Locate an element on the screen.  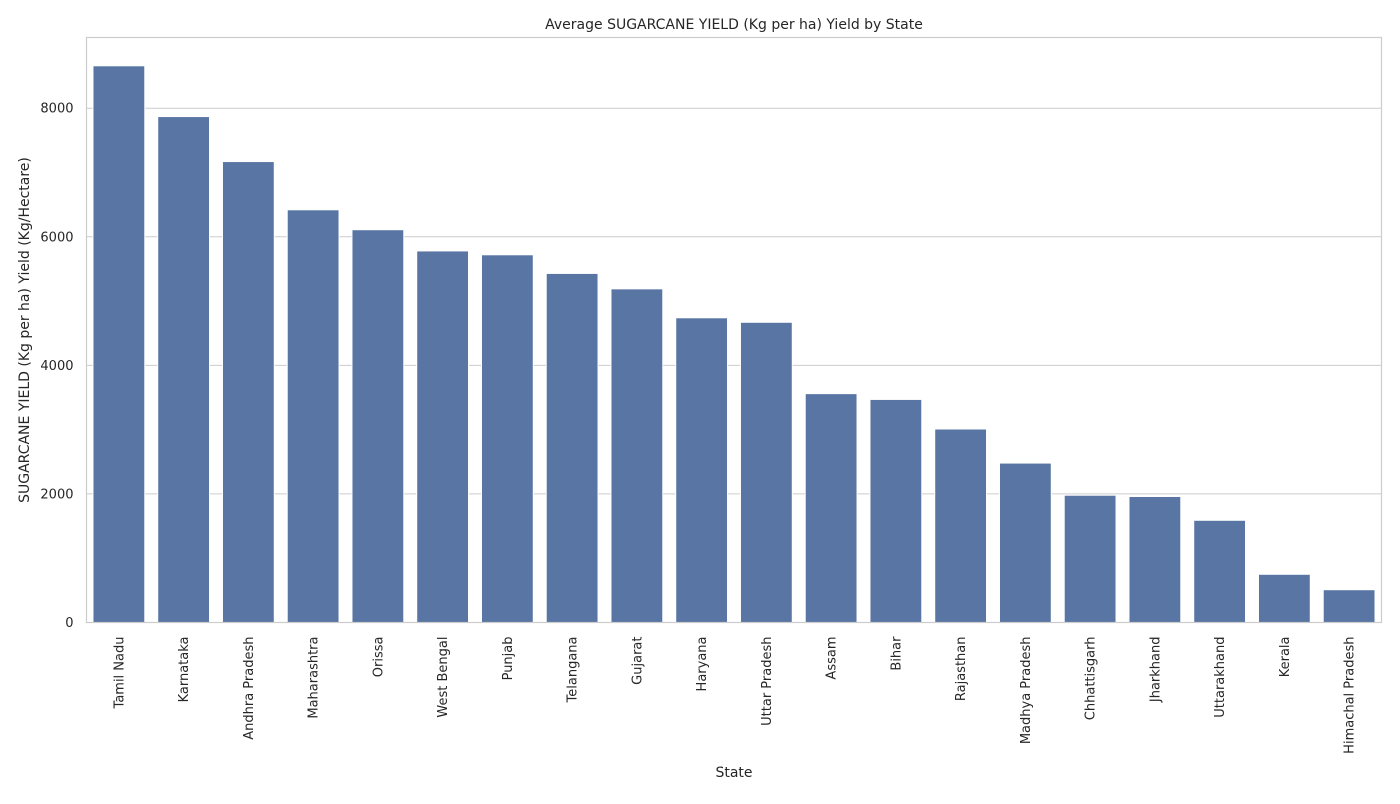
x-tick-label: Uttar Pradesh is located at coordinates (767, 681).